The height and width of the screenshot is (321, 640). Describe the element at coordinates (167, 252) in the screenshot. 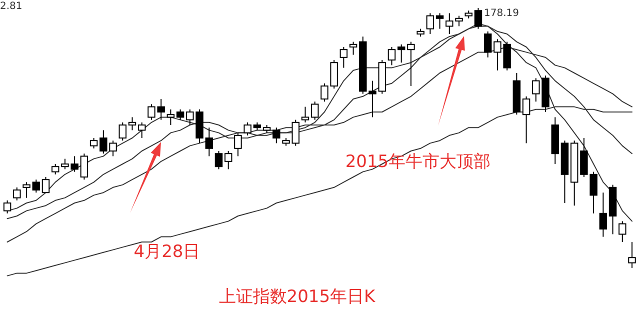

I see `annotation: 4月28日` at that location.